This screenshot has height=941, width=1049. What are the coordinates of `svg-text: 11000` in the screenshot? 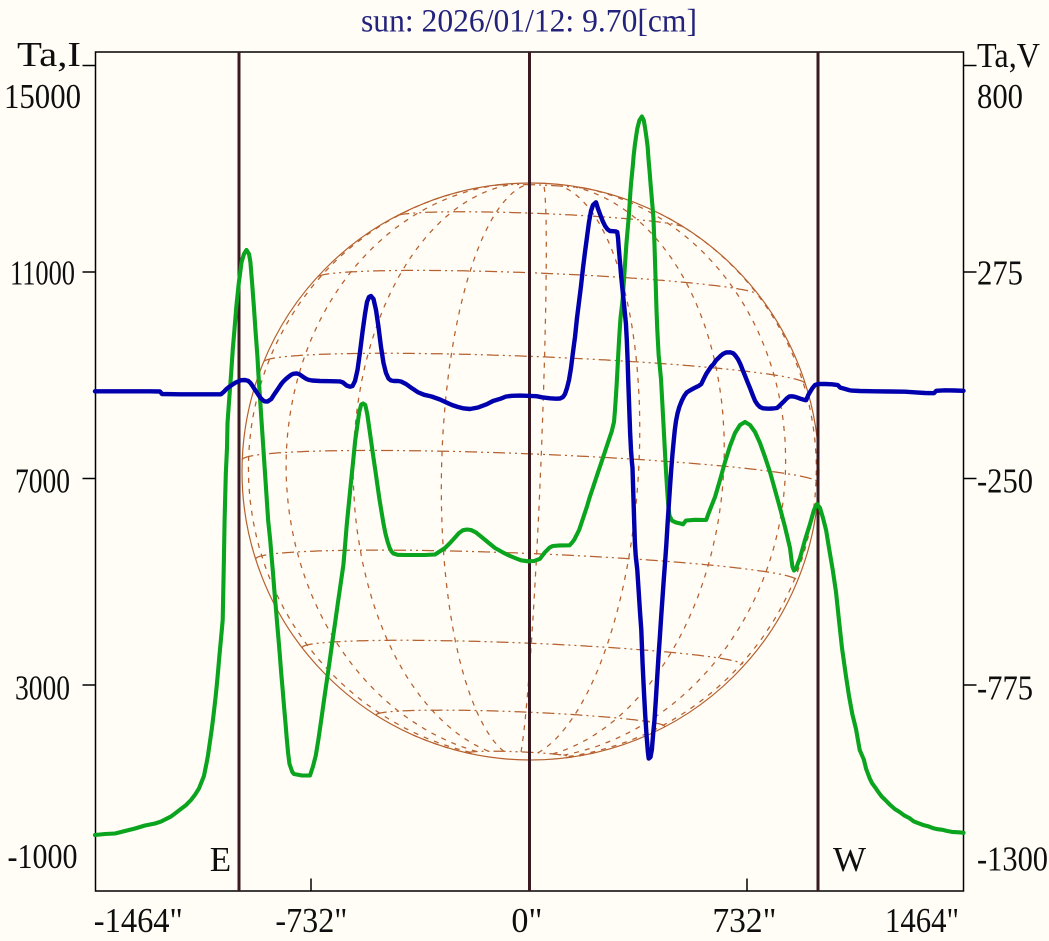 It's located at (42, 273).